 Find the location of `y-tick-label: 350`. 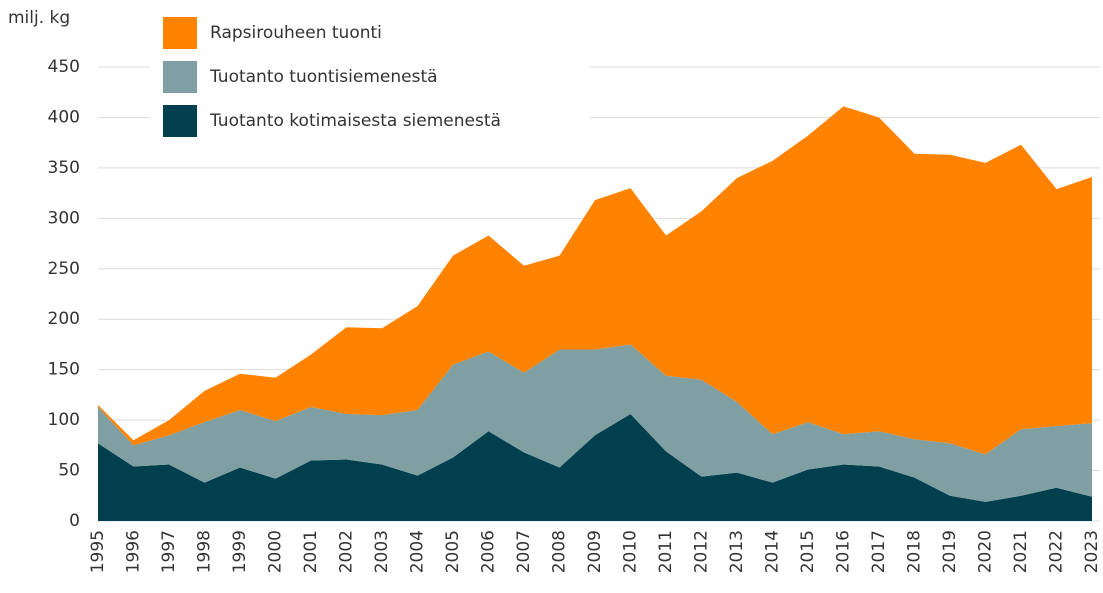

y-tick-label: 350 is located at coordinates (64, 168).